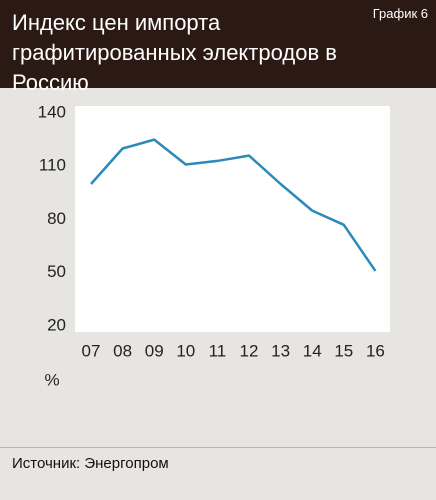 The width and height of the screenshot is (436, 500). I want to click on y-tick-label: 50, so click(56, 271).